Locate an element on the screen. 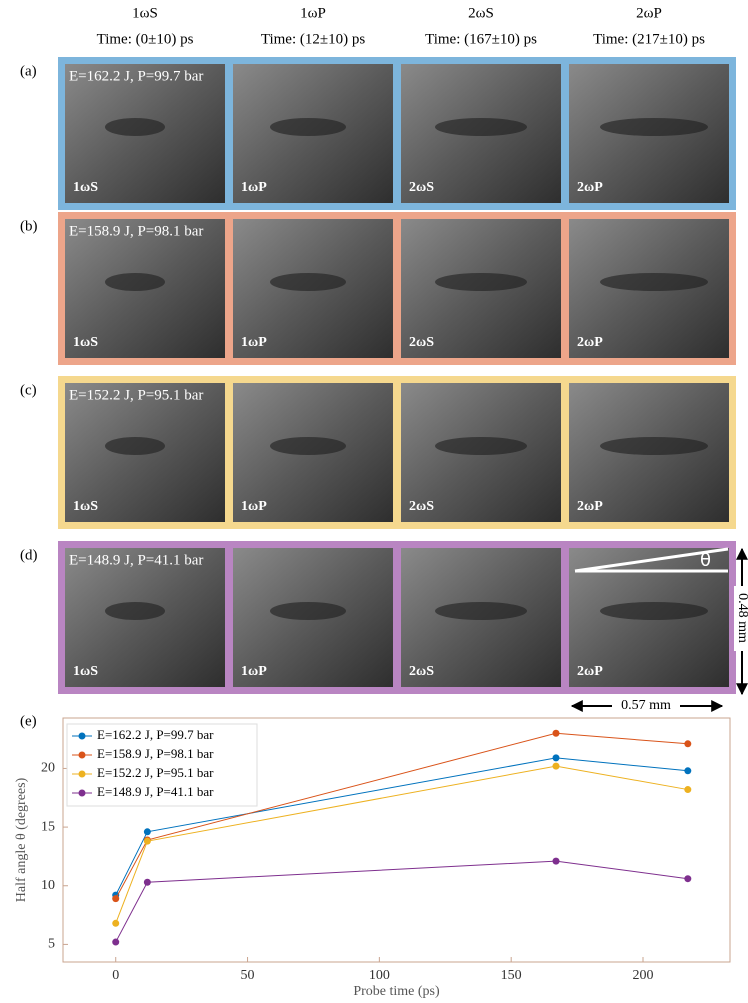 This screenshot has width=748, height=1003. column-name: 1ωP is located at coordinates (313, 13).